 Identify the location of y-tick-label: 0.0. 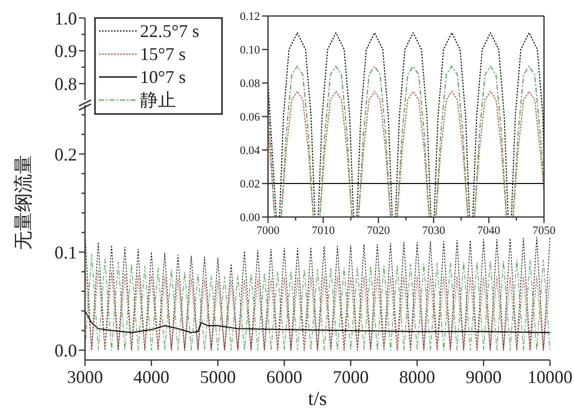
(65, 350).